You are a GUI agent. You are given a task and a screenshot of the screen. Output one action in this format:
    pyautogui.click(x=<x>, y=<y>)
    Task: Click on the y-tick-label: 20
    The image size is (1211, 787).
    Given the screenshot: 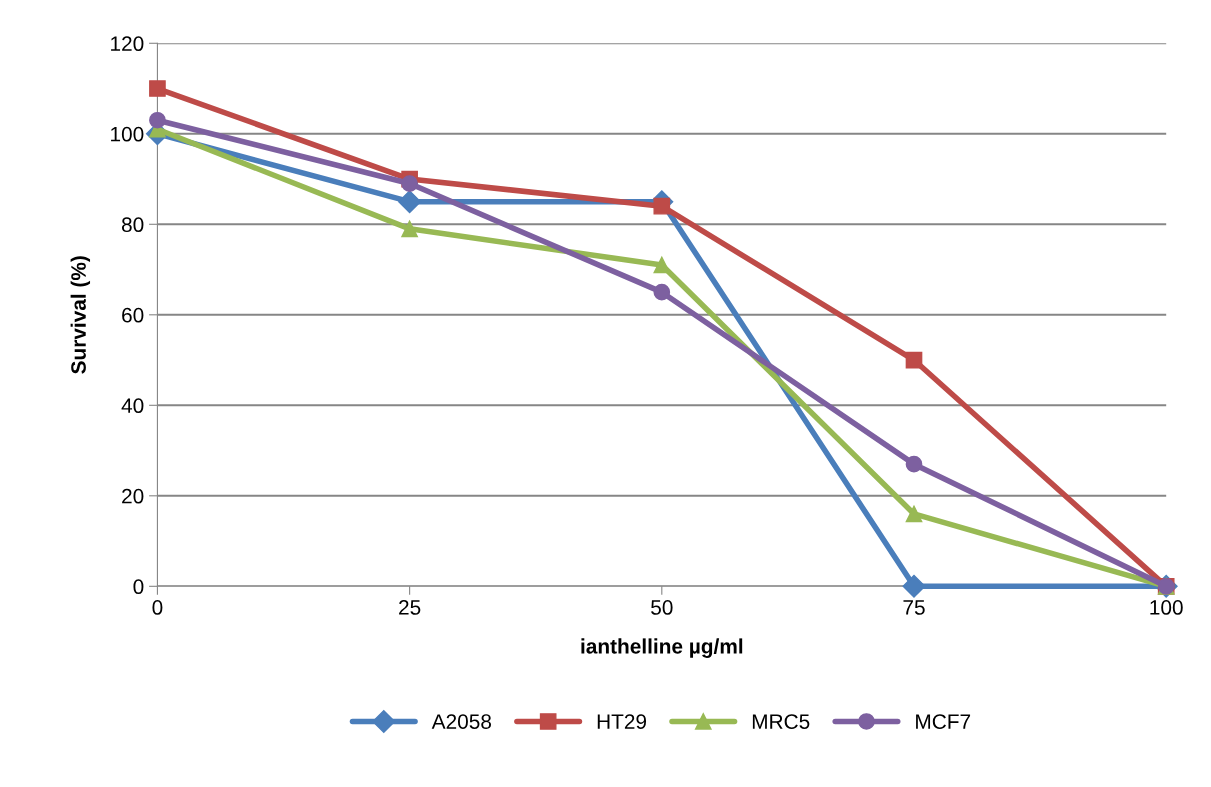 What is the action you would take?
    pyautogui.click(x=133, y=496)
    